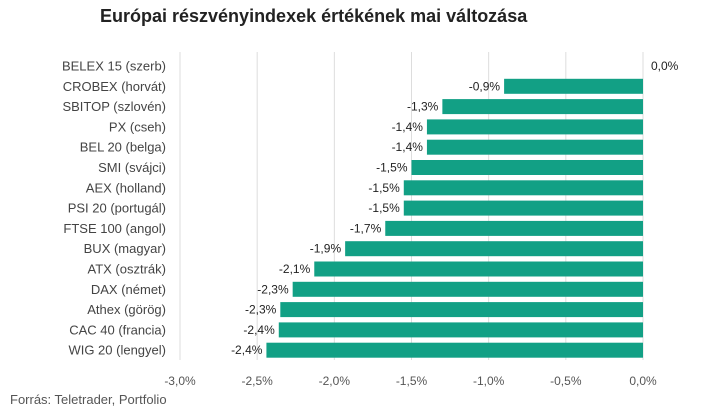 The height and width of the screenshot is (416, 723). What do you see at coordinates (127, 269) in the screenshot?
I see `category-label: ATX (osztrák)` at bounding box center [127, 269].